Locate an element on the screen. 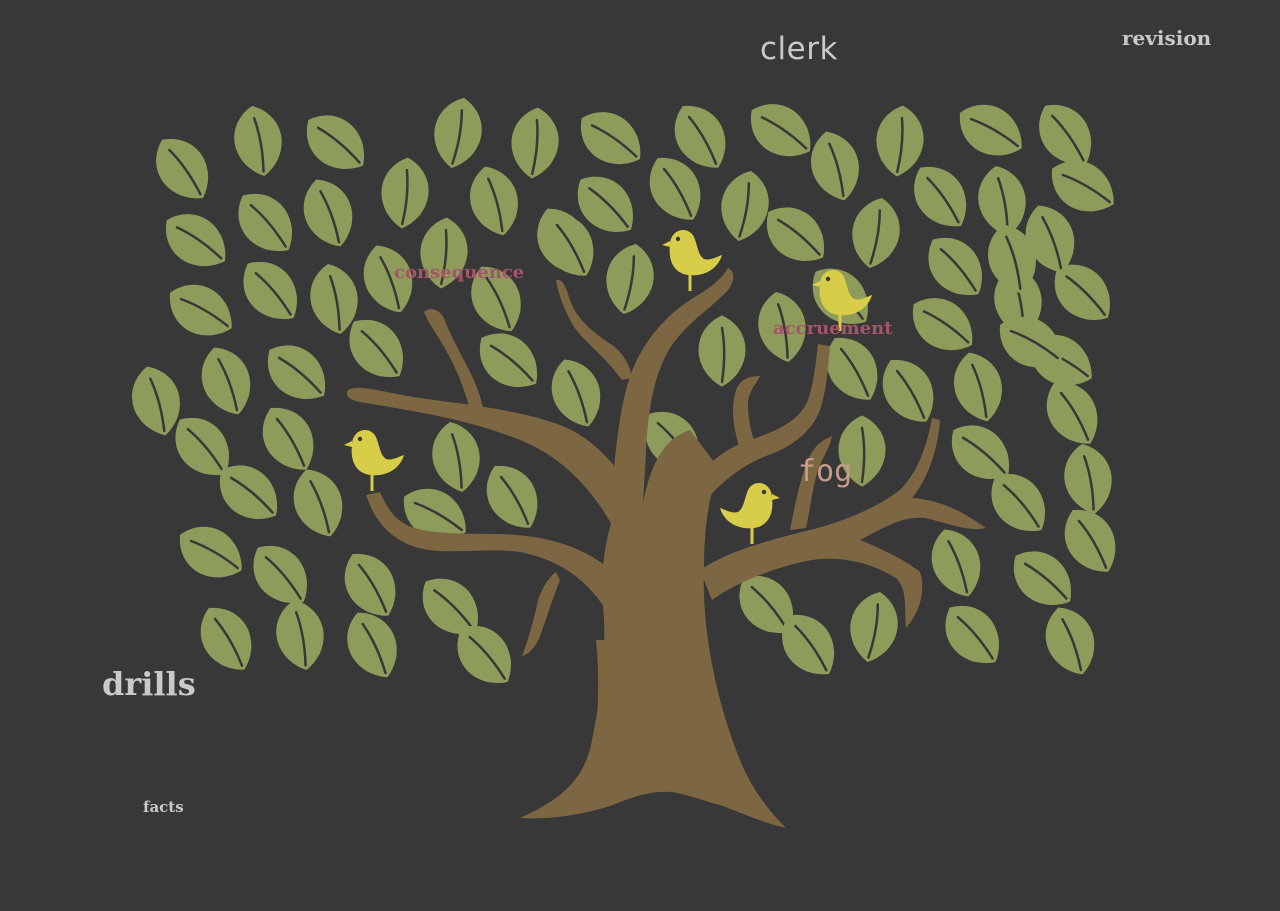  branch-left-twig is located at coordinates (454, 360).